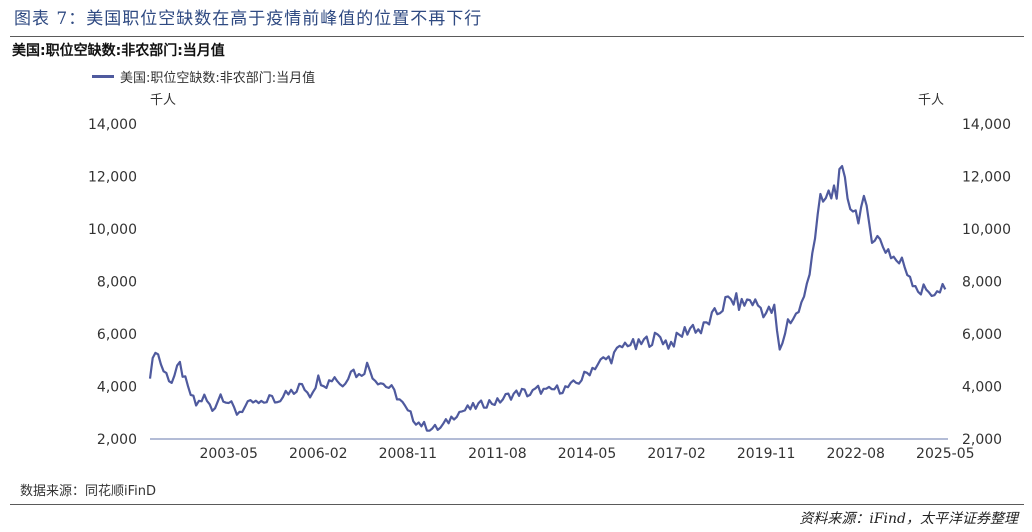 This screenshot has width=1032, height=532. Describe the element at coordinates (982, 388) in the screenshot. I see `y-tick-right-label: 4,000` at that location.